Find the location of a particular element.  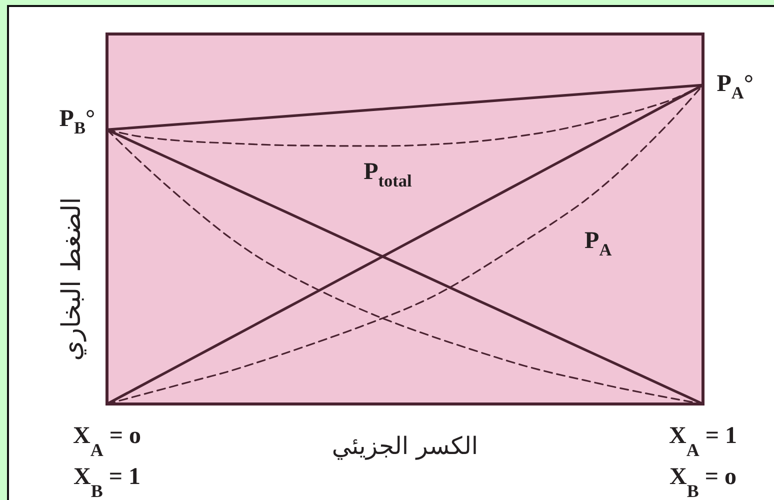

annotation: P$_{total}$ is located at coordinates (388, 174).